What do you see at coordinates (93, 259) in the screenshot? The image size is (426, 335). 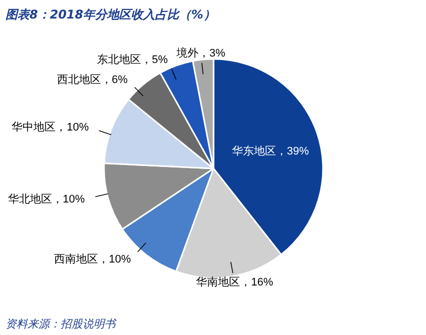 I see `slice-label: 西南地区，10%` at bounding box center [93, 259].